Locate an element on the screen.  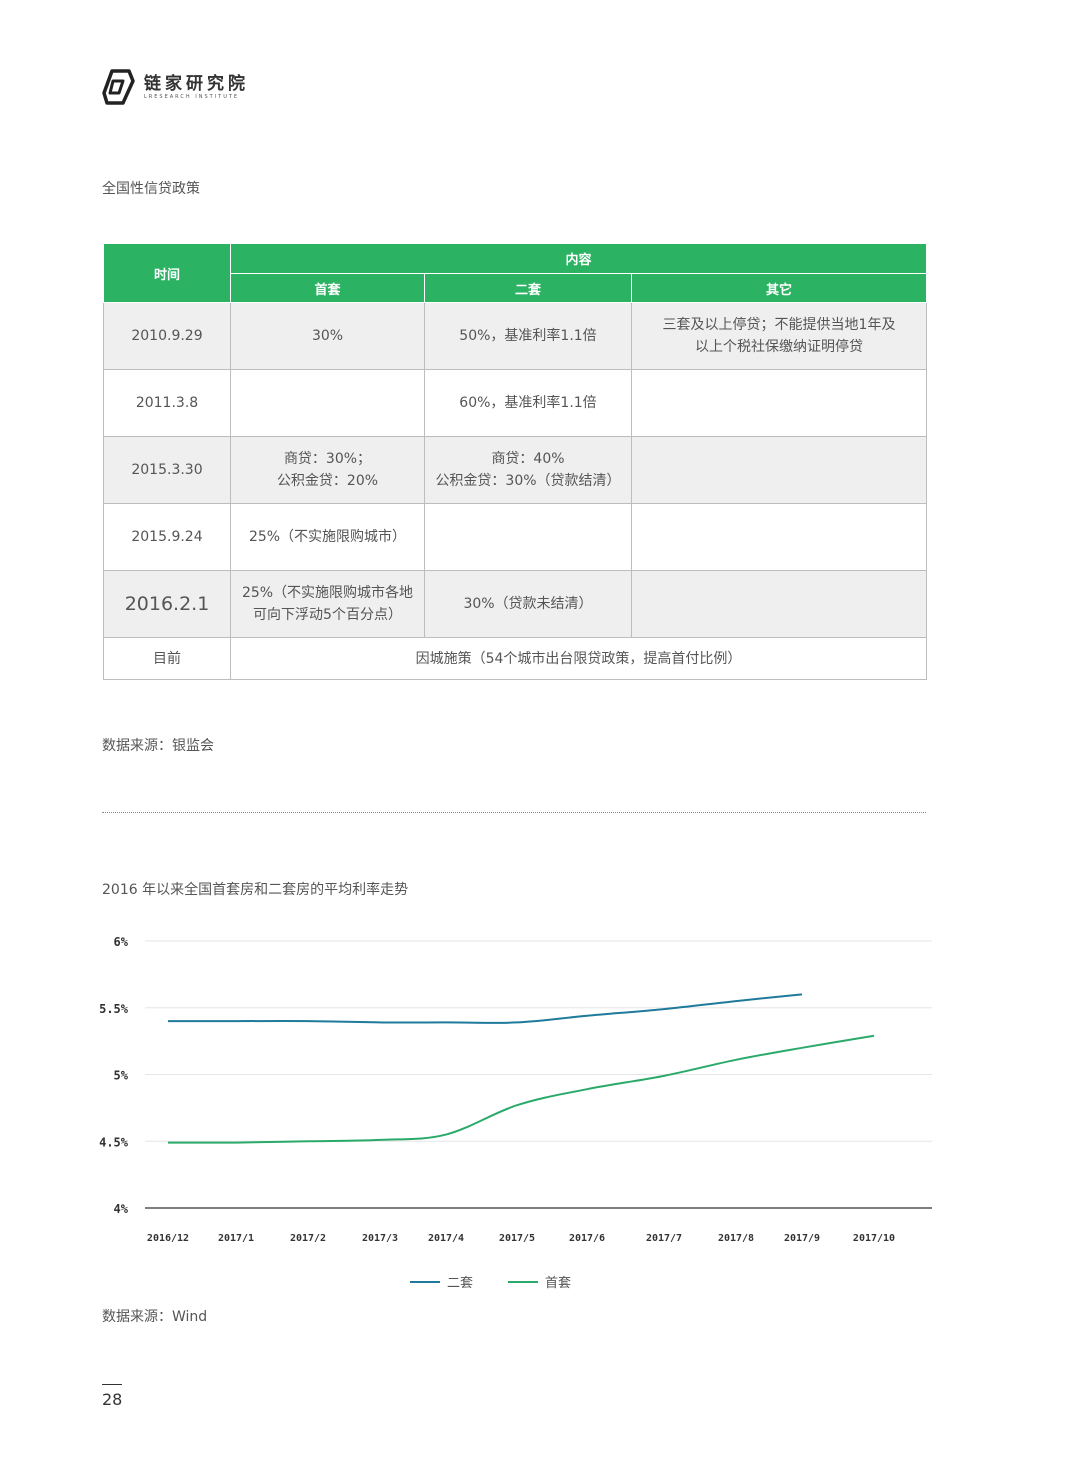
table-row: 2011.3.8 60%，基准利率1.1倍 is located at coordinates (515, 403).